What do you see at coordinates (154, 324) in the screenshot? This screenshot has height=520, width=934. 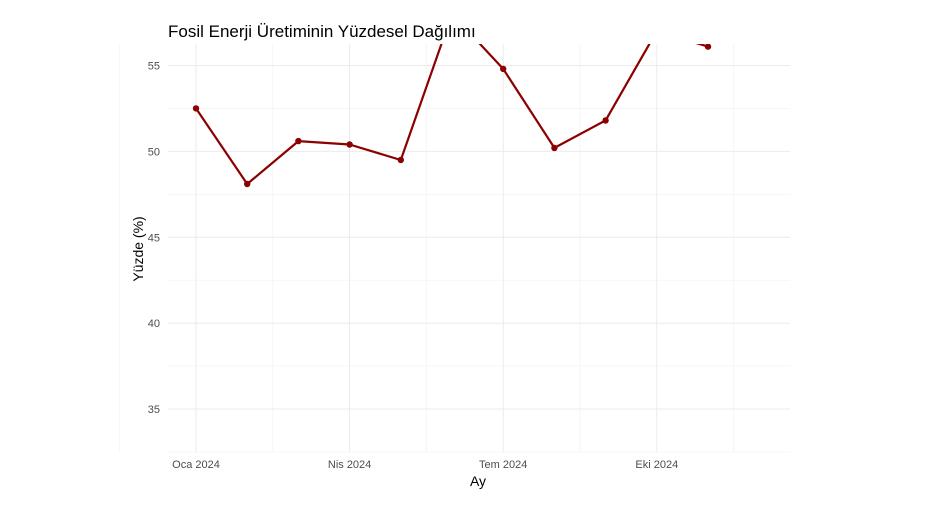 I see `y-tick-label: 40` at bounding box center [154, 324].